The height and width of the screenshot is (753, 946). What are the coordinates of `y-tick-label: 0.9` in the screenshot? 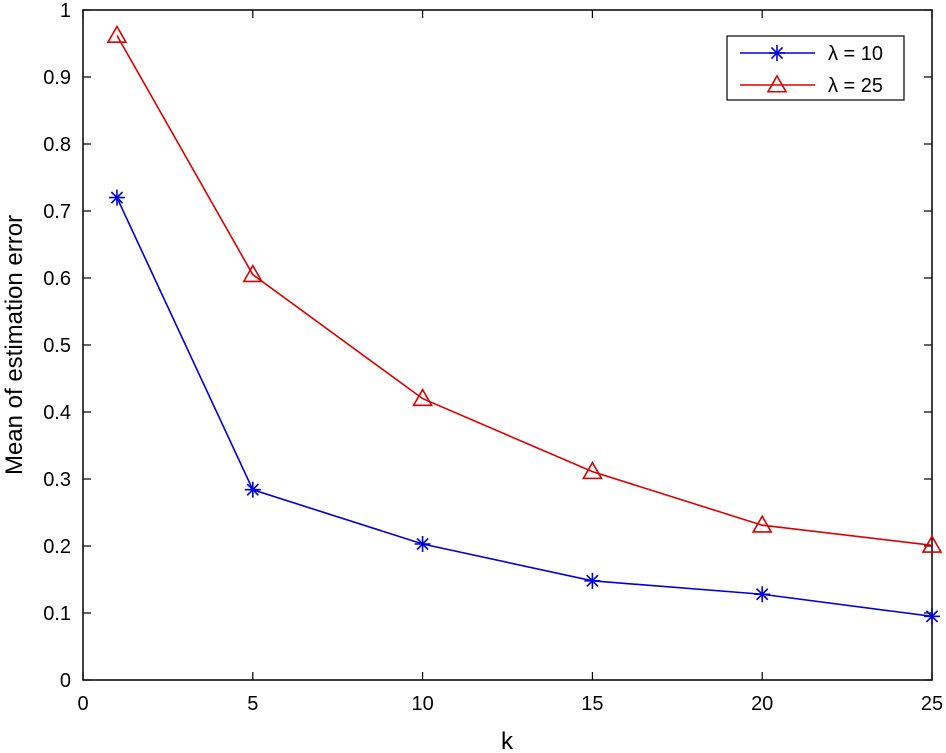 It's located at (57, 78).